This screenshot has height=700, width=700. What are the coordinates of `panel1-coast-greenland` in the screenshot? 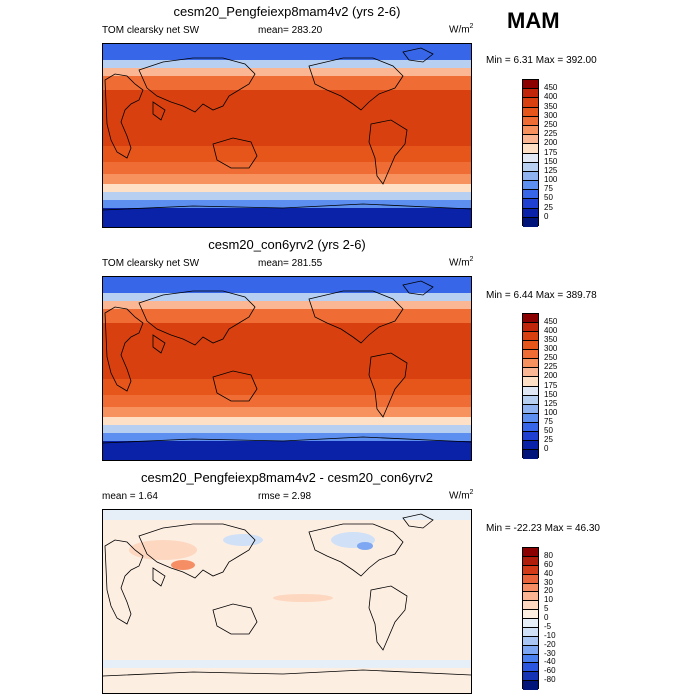 It's located at (418, 55).